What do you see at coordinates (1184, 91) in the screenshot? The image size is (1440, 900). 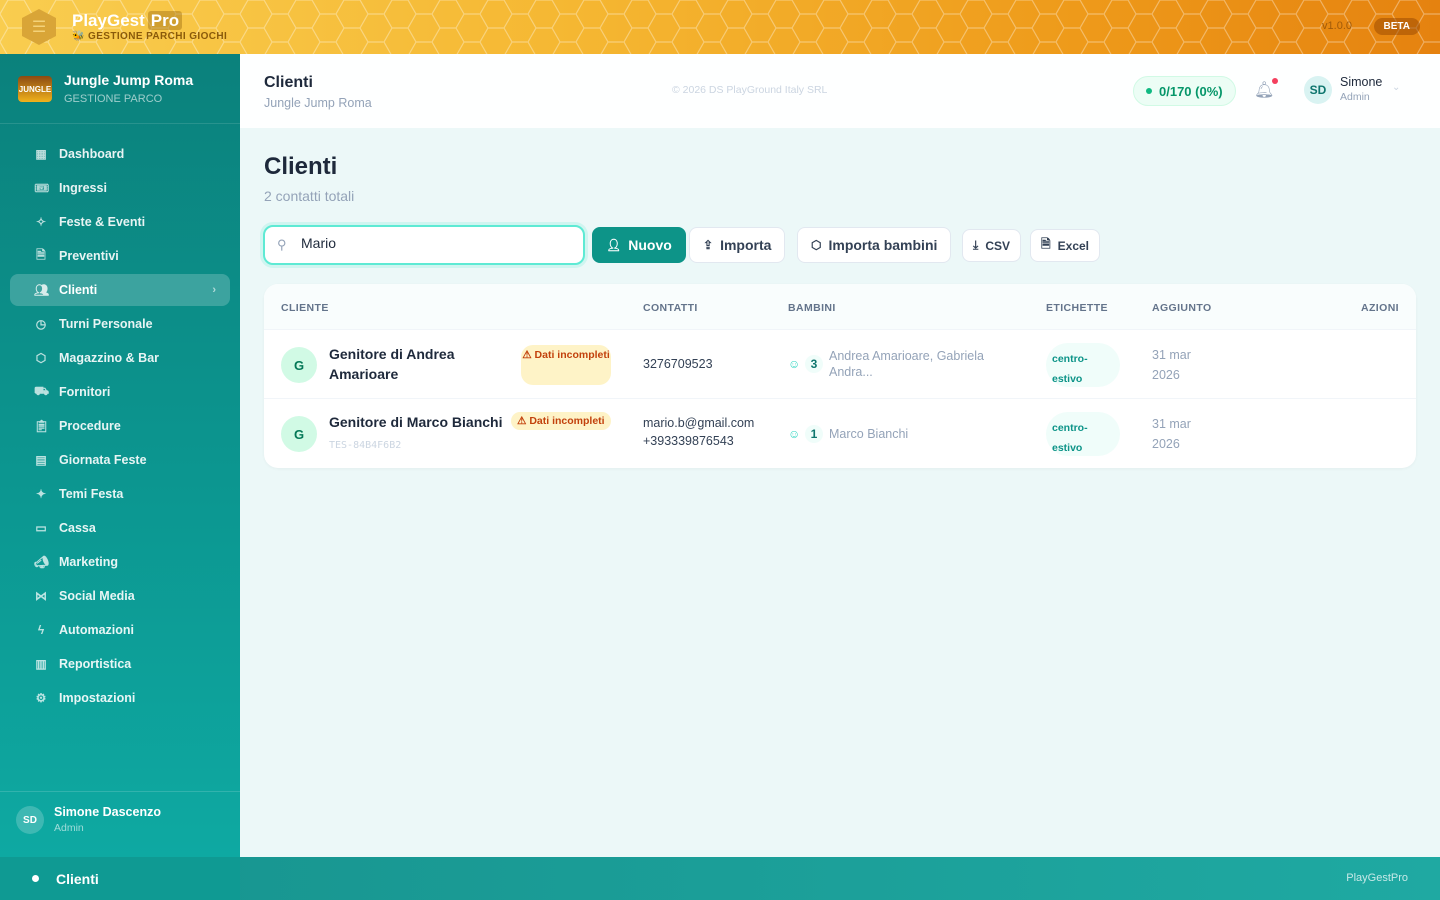 I see `quota-badge: 0/170 (0%)` at bounding box center [1184, 91].